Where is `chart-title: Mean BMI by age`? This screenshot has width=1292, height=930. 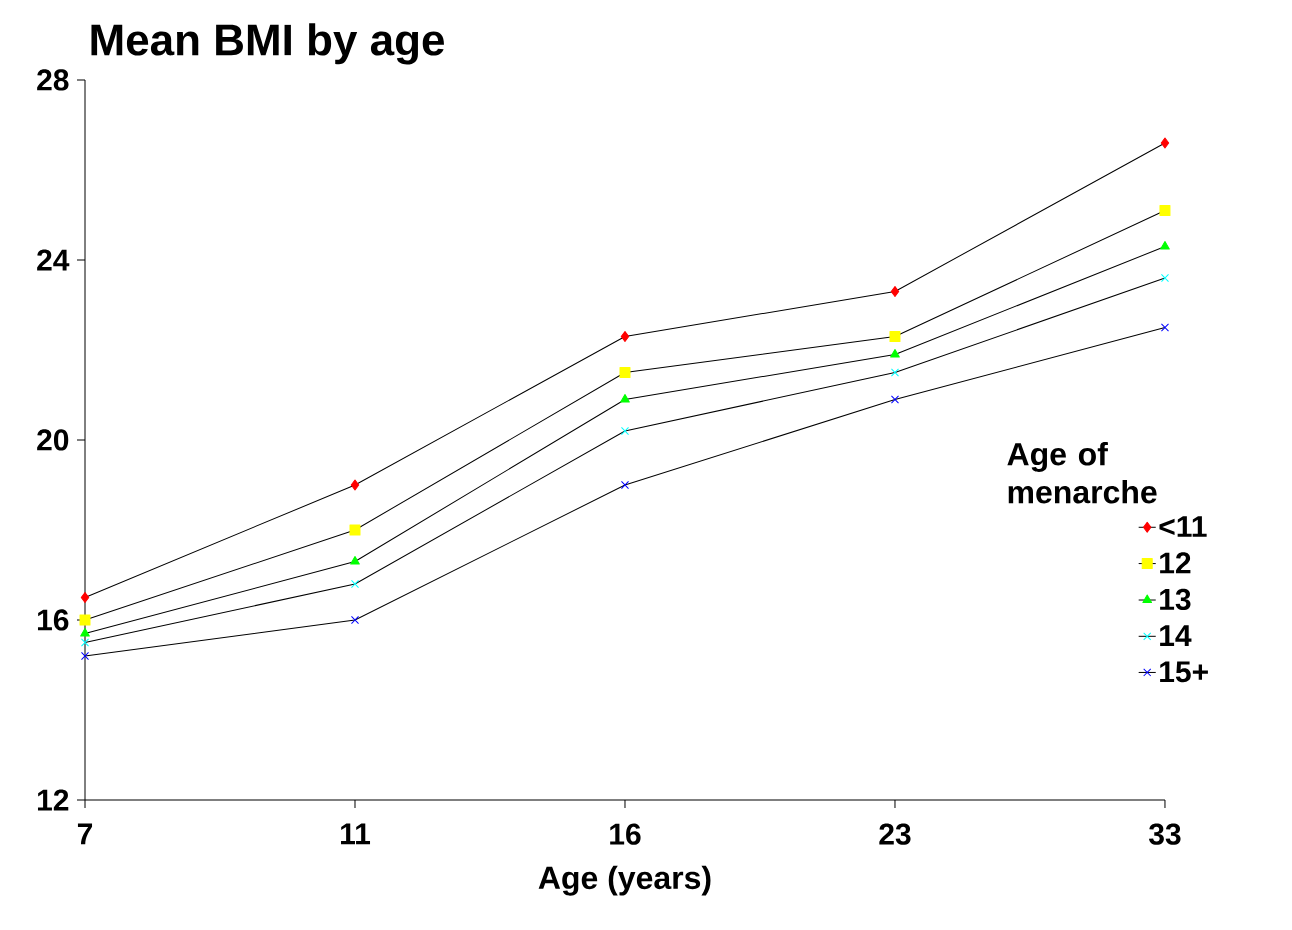 chart-title: Mean BMI by age is located at coordinates (267, 44).